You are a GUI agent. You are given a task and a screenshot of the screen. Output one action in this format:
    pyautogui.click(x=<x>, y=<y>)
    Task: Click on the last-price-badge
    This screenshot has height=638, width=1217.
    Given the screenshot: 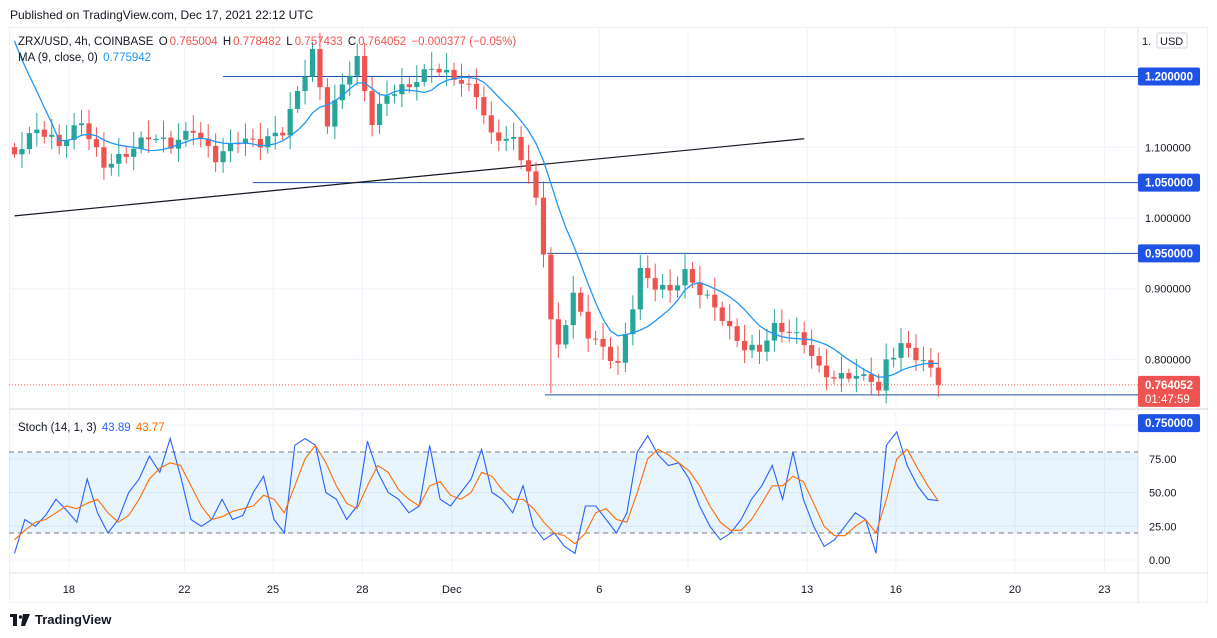 What is the action you would take?
    pyautogui.click(x=1169, y=391)
    